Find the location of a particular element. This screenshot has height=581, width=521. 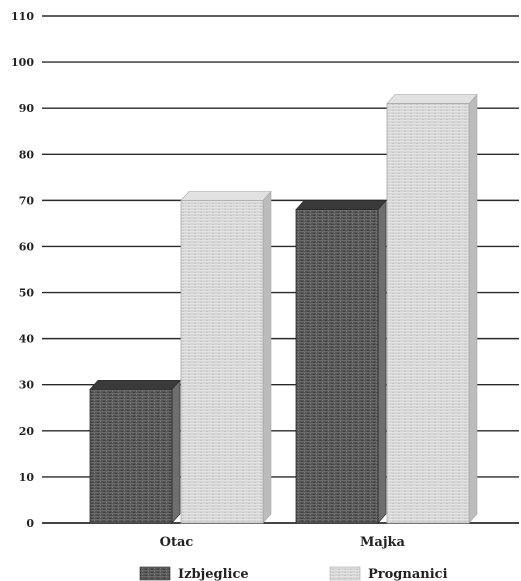

legend-label: Prognanici is located at coordinates (408, 574).